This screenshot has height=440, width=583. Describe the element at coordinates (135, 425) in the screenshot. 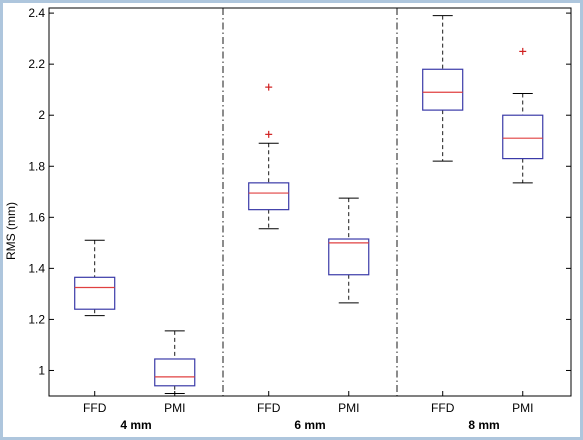

I see `group-label: 4 mm` at that location.